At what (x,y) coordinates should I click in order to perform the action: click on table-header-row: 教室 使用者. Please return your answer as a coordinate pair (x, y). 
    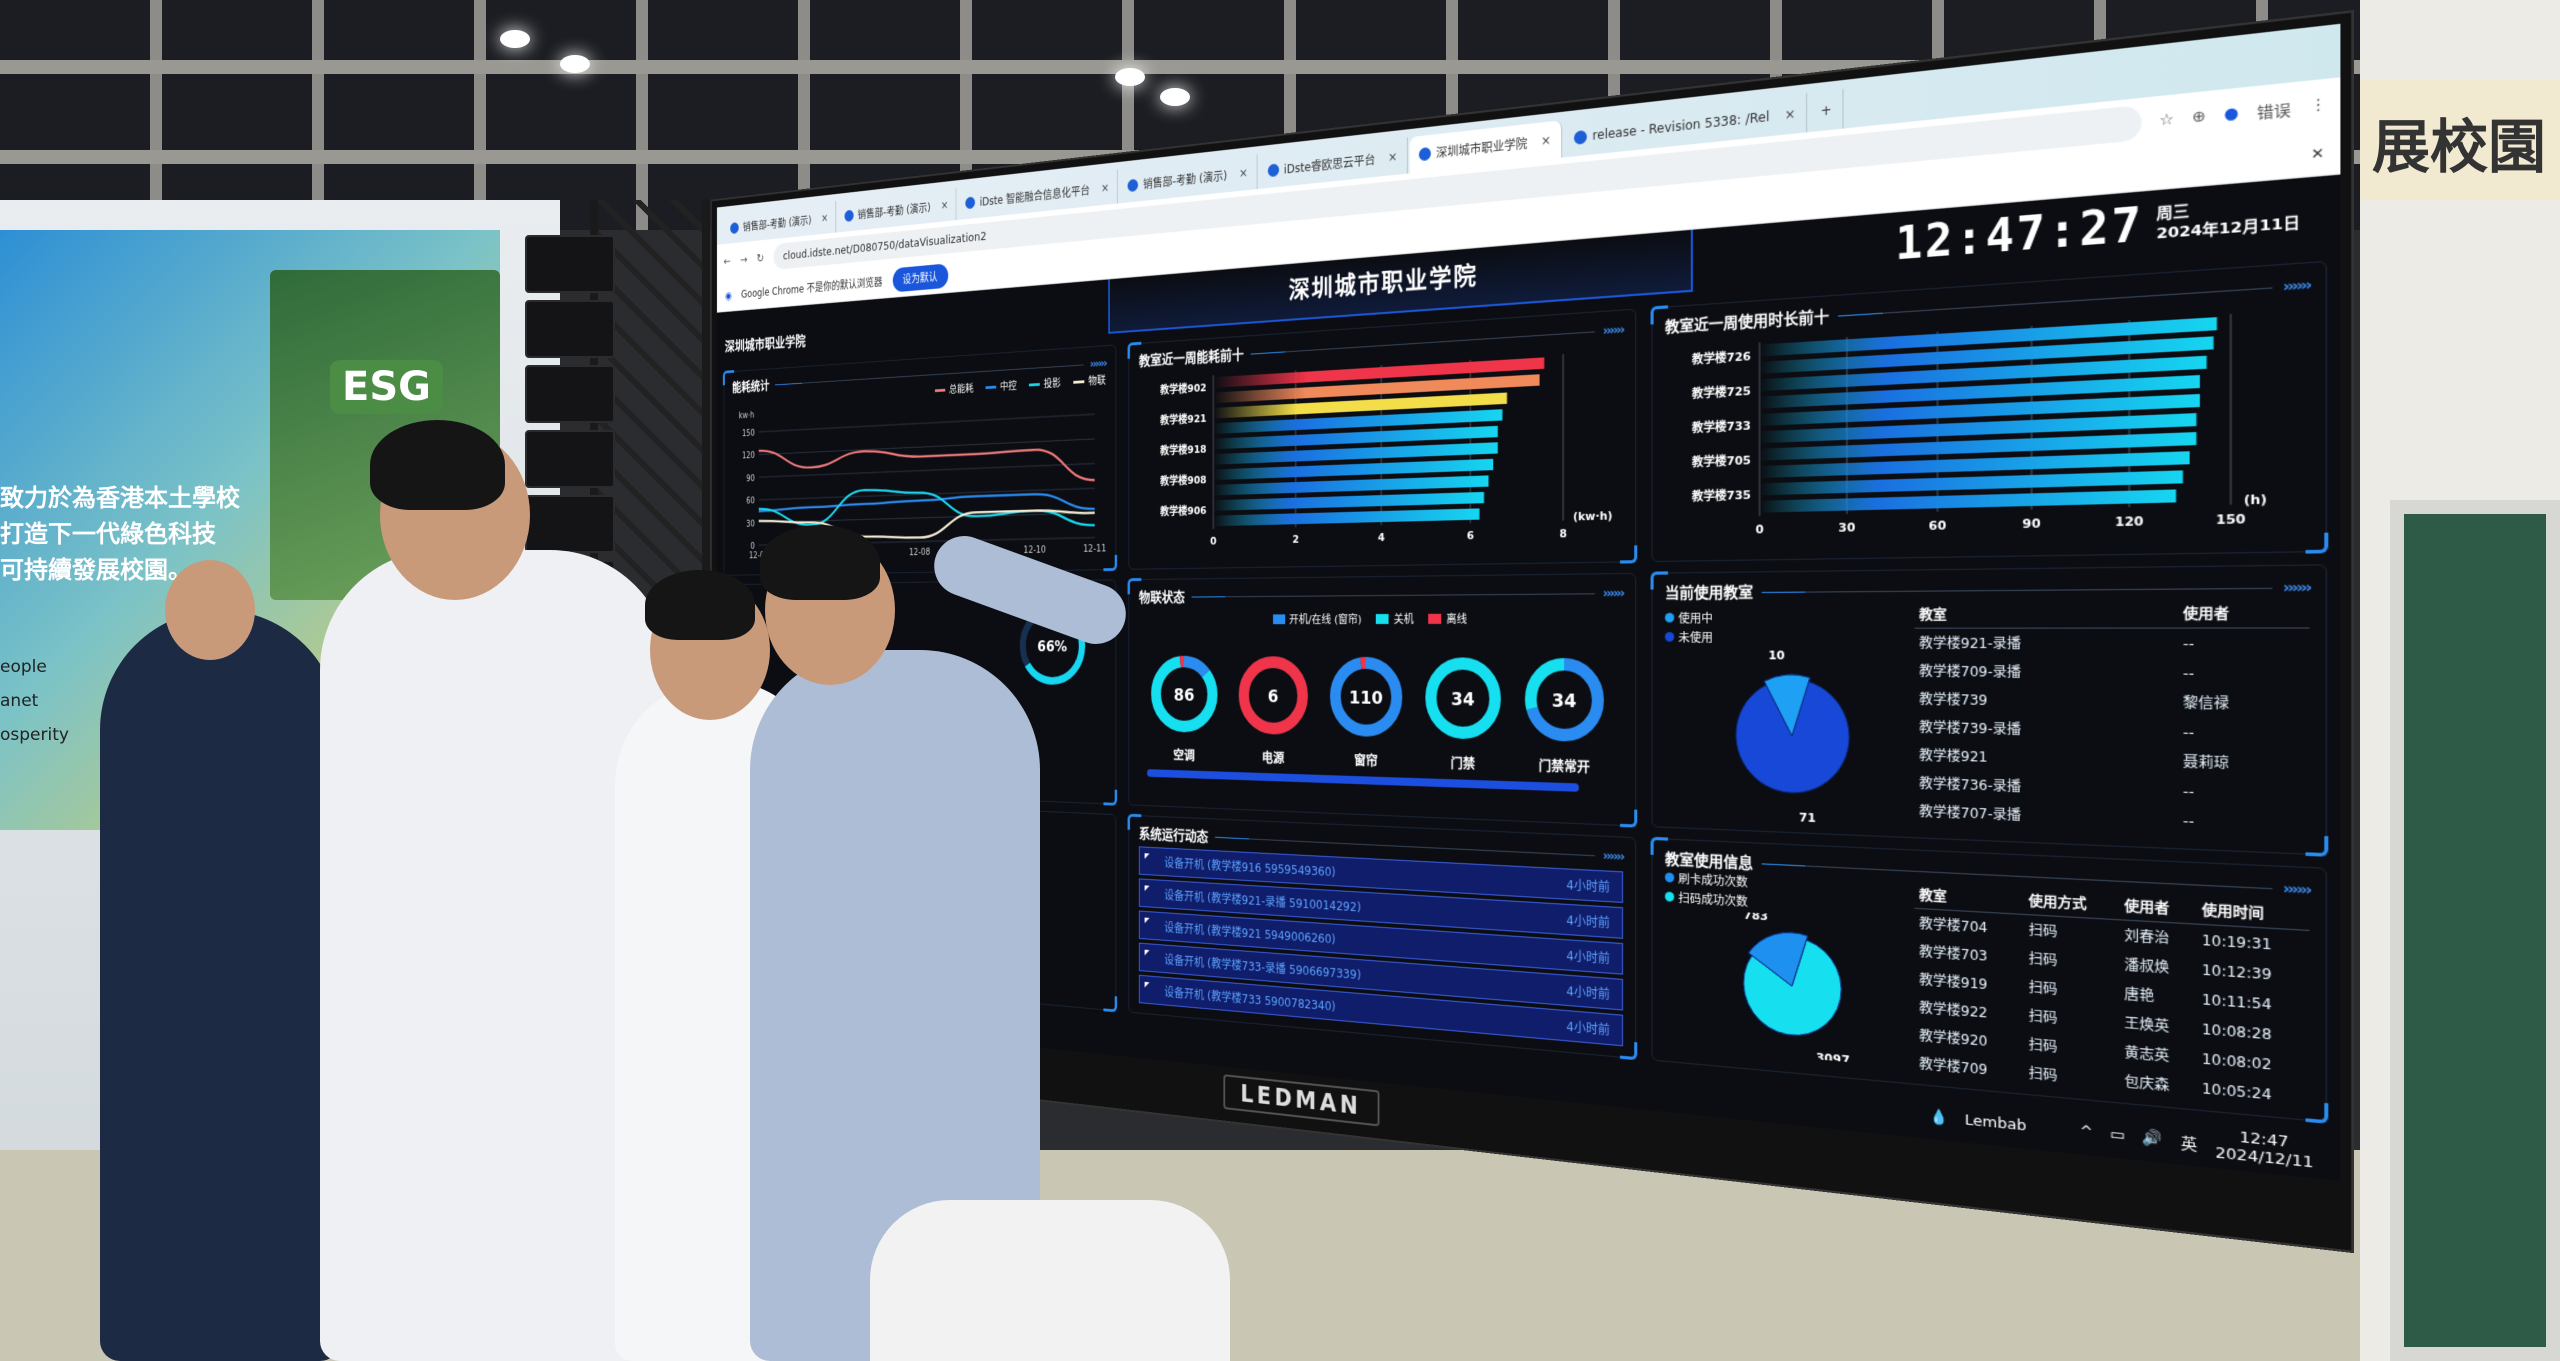
    Looking at the image, I should click on (2112, 614).